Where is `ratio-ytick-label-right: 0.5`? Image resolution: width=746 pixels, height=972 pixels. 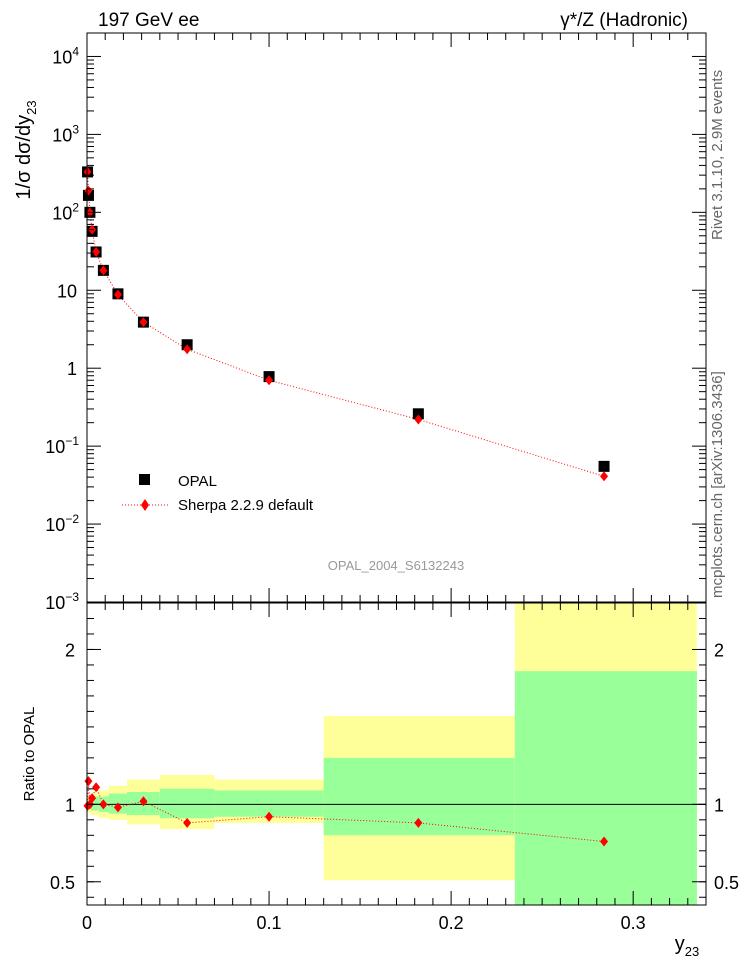
ratio-ytick-label-right: 0.5 is located at coordinates (726, 883).